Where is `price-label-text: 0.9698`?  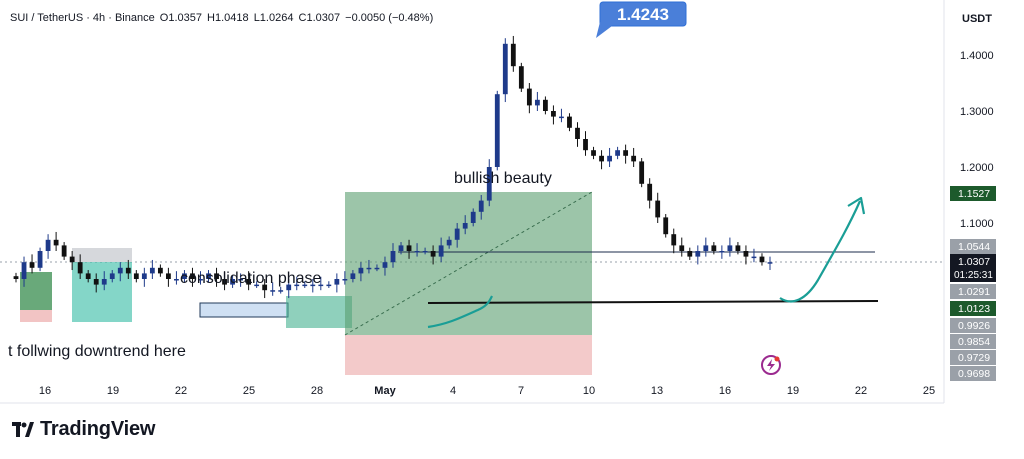
price-label-text: 0.9698 is located at coordinates (974, 374).